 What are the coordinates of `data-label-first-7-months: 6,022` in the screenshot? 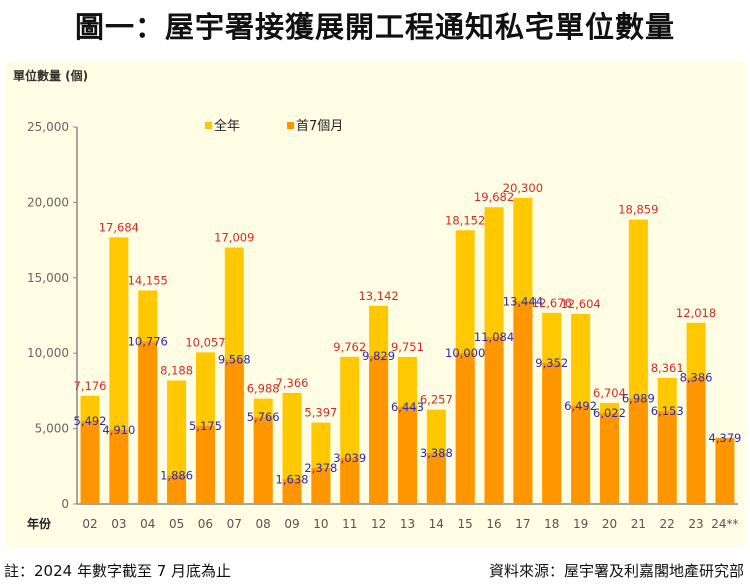 It's located at (609, 413).